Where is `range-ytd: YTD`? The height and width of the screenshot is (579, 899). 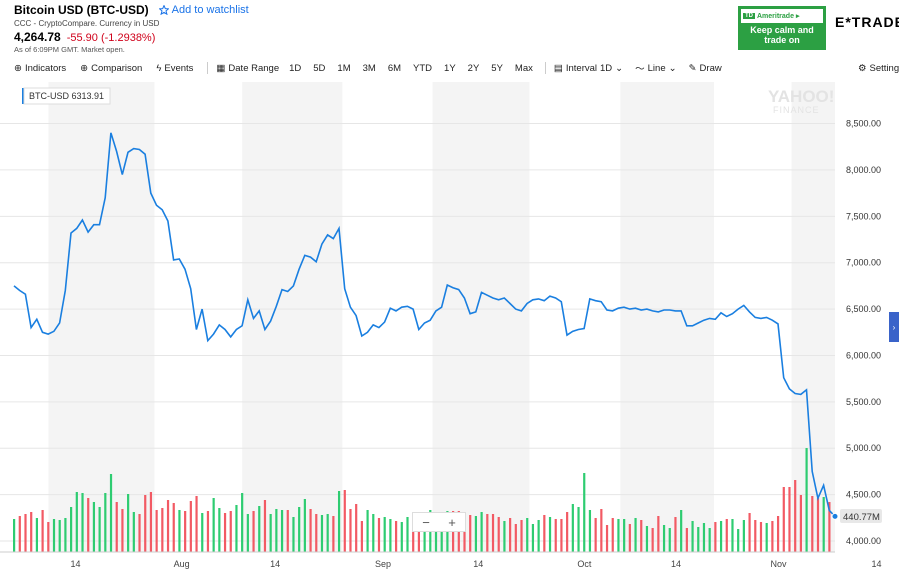
range-ytd: YTD is located at coordinates (423, 68).